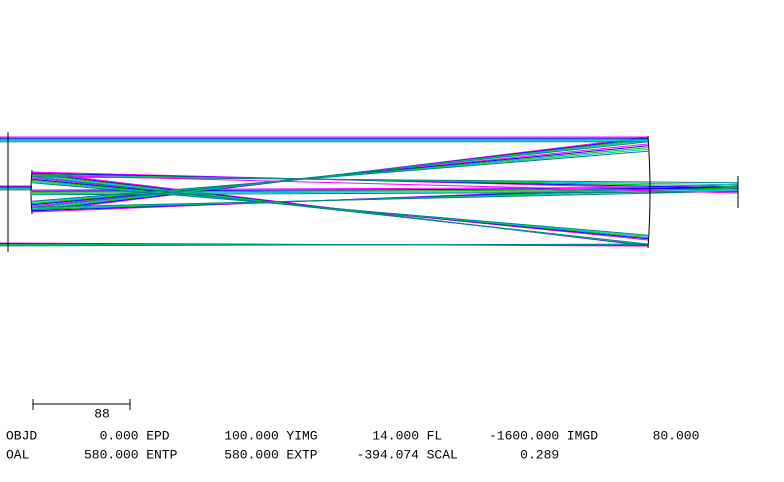  What do you see at coordinates (102, 413) in the screenshot?
I see `scale-bar-label: 88` at bounding box center [102, 413].